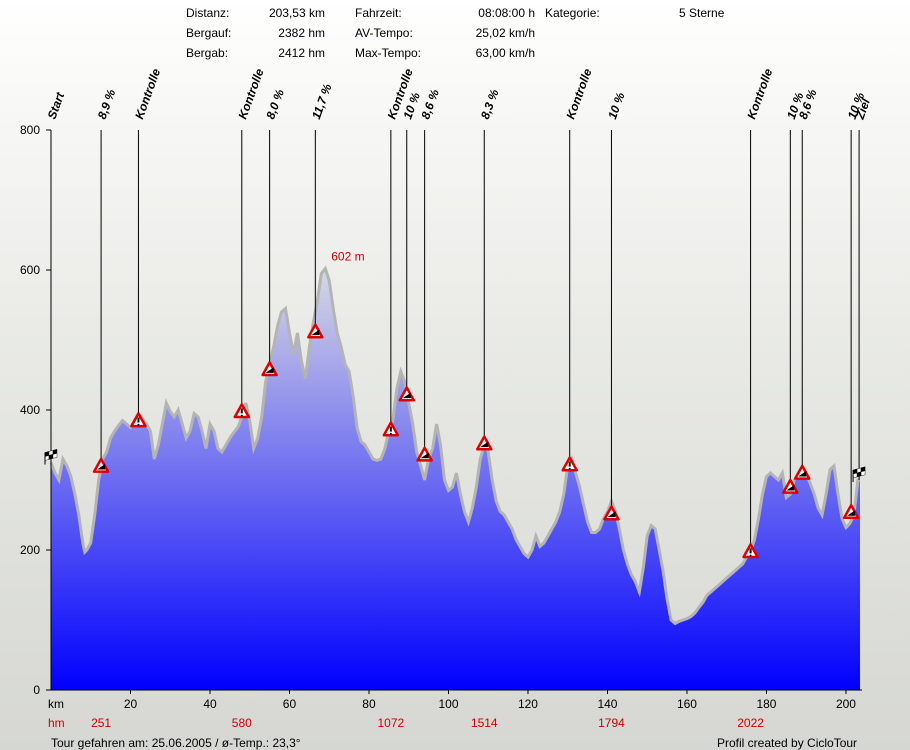 The image size is (910, 750). Describe the element at coordinates (378, 13) in the screenshot. I see `fahrzeit-label: Fahrzeit:` at that location.